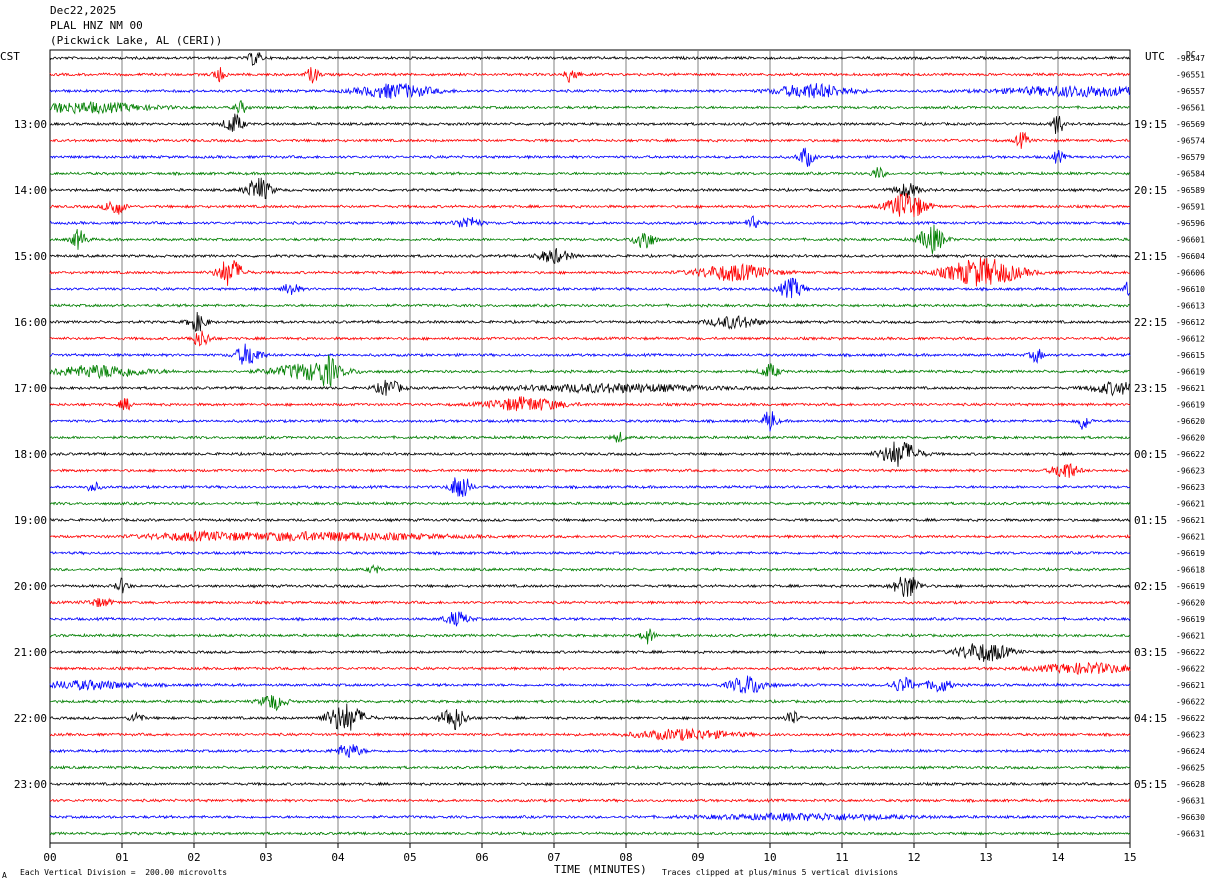 The image size is (1210, 886). Describe the element at coordinates (30, 322) in the screenshot. I see `left-hour-label: 16:00` at that location.